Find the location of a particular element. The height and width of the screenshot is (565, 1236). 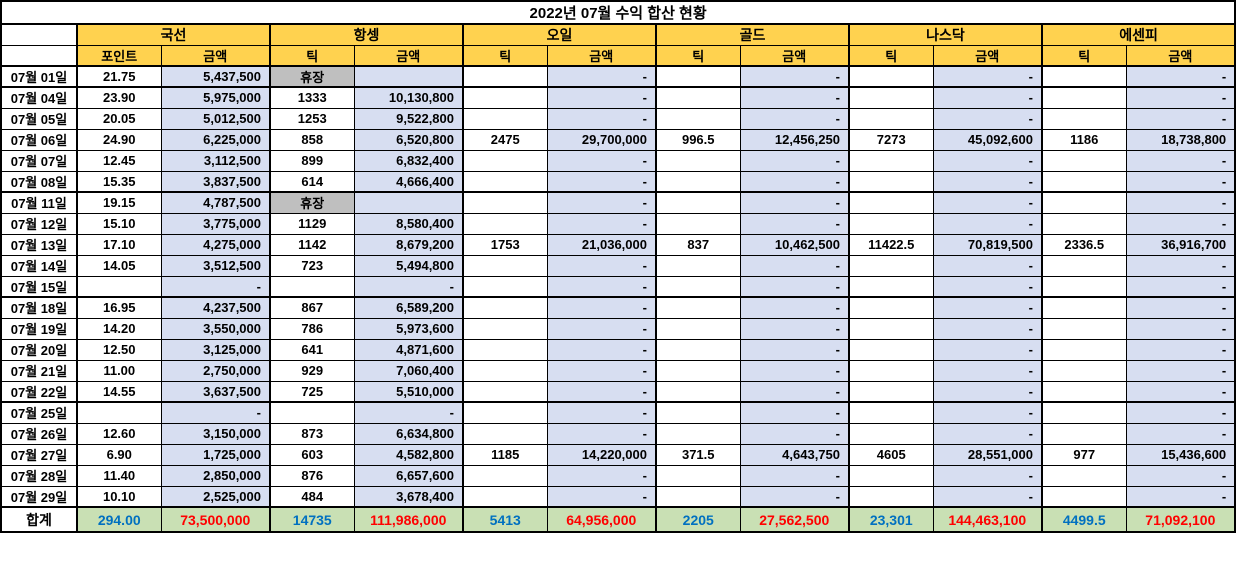

date-cell: 07월 28일 is located at coordinates (39, 475).